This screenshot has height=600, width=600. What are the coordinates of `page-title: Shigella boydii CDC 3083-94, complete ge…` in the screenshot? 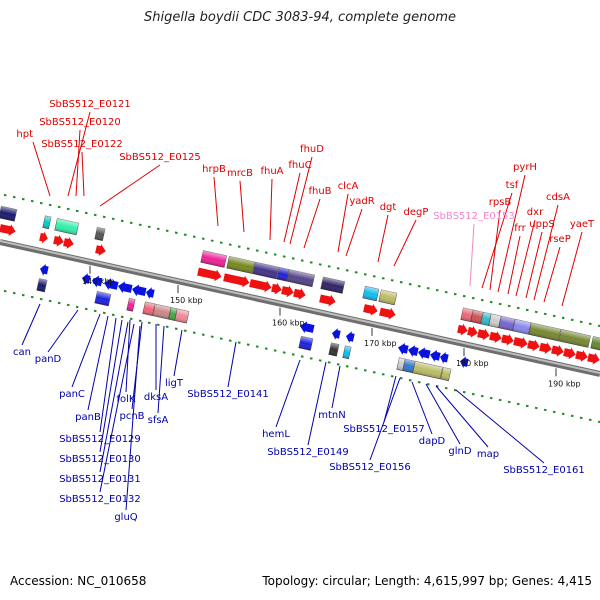 It's located at (300, 17).